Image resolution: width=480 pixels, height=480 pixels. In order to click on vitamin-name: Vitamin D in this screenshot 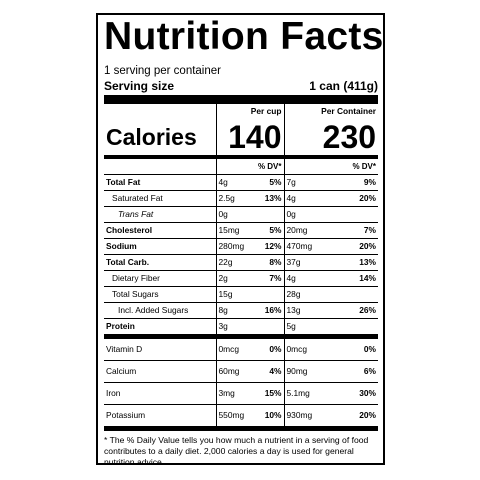, I will do `click(160, 350)`.